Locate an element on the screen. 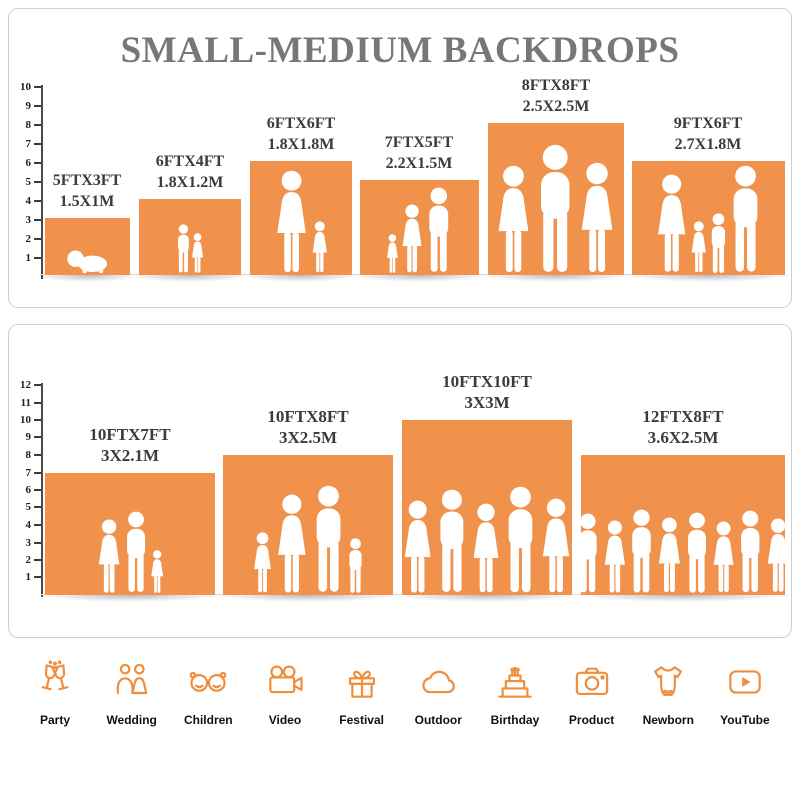  category-row: Party Wedding Children Video is located at coordinates (400, 693).